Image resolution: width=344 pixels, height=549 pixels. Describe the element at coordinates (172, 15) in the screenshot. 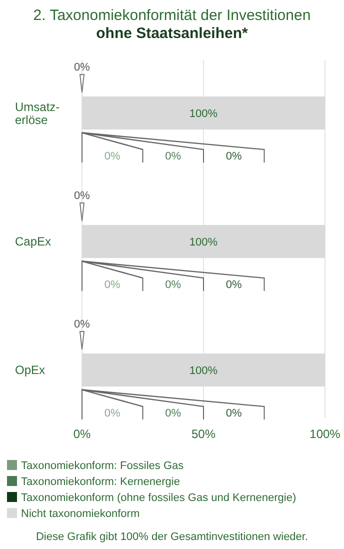

I see `chart-title: 2. Taxonomiekonformität der Investitionen` at that location.